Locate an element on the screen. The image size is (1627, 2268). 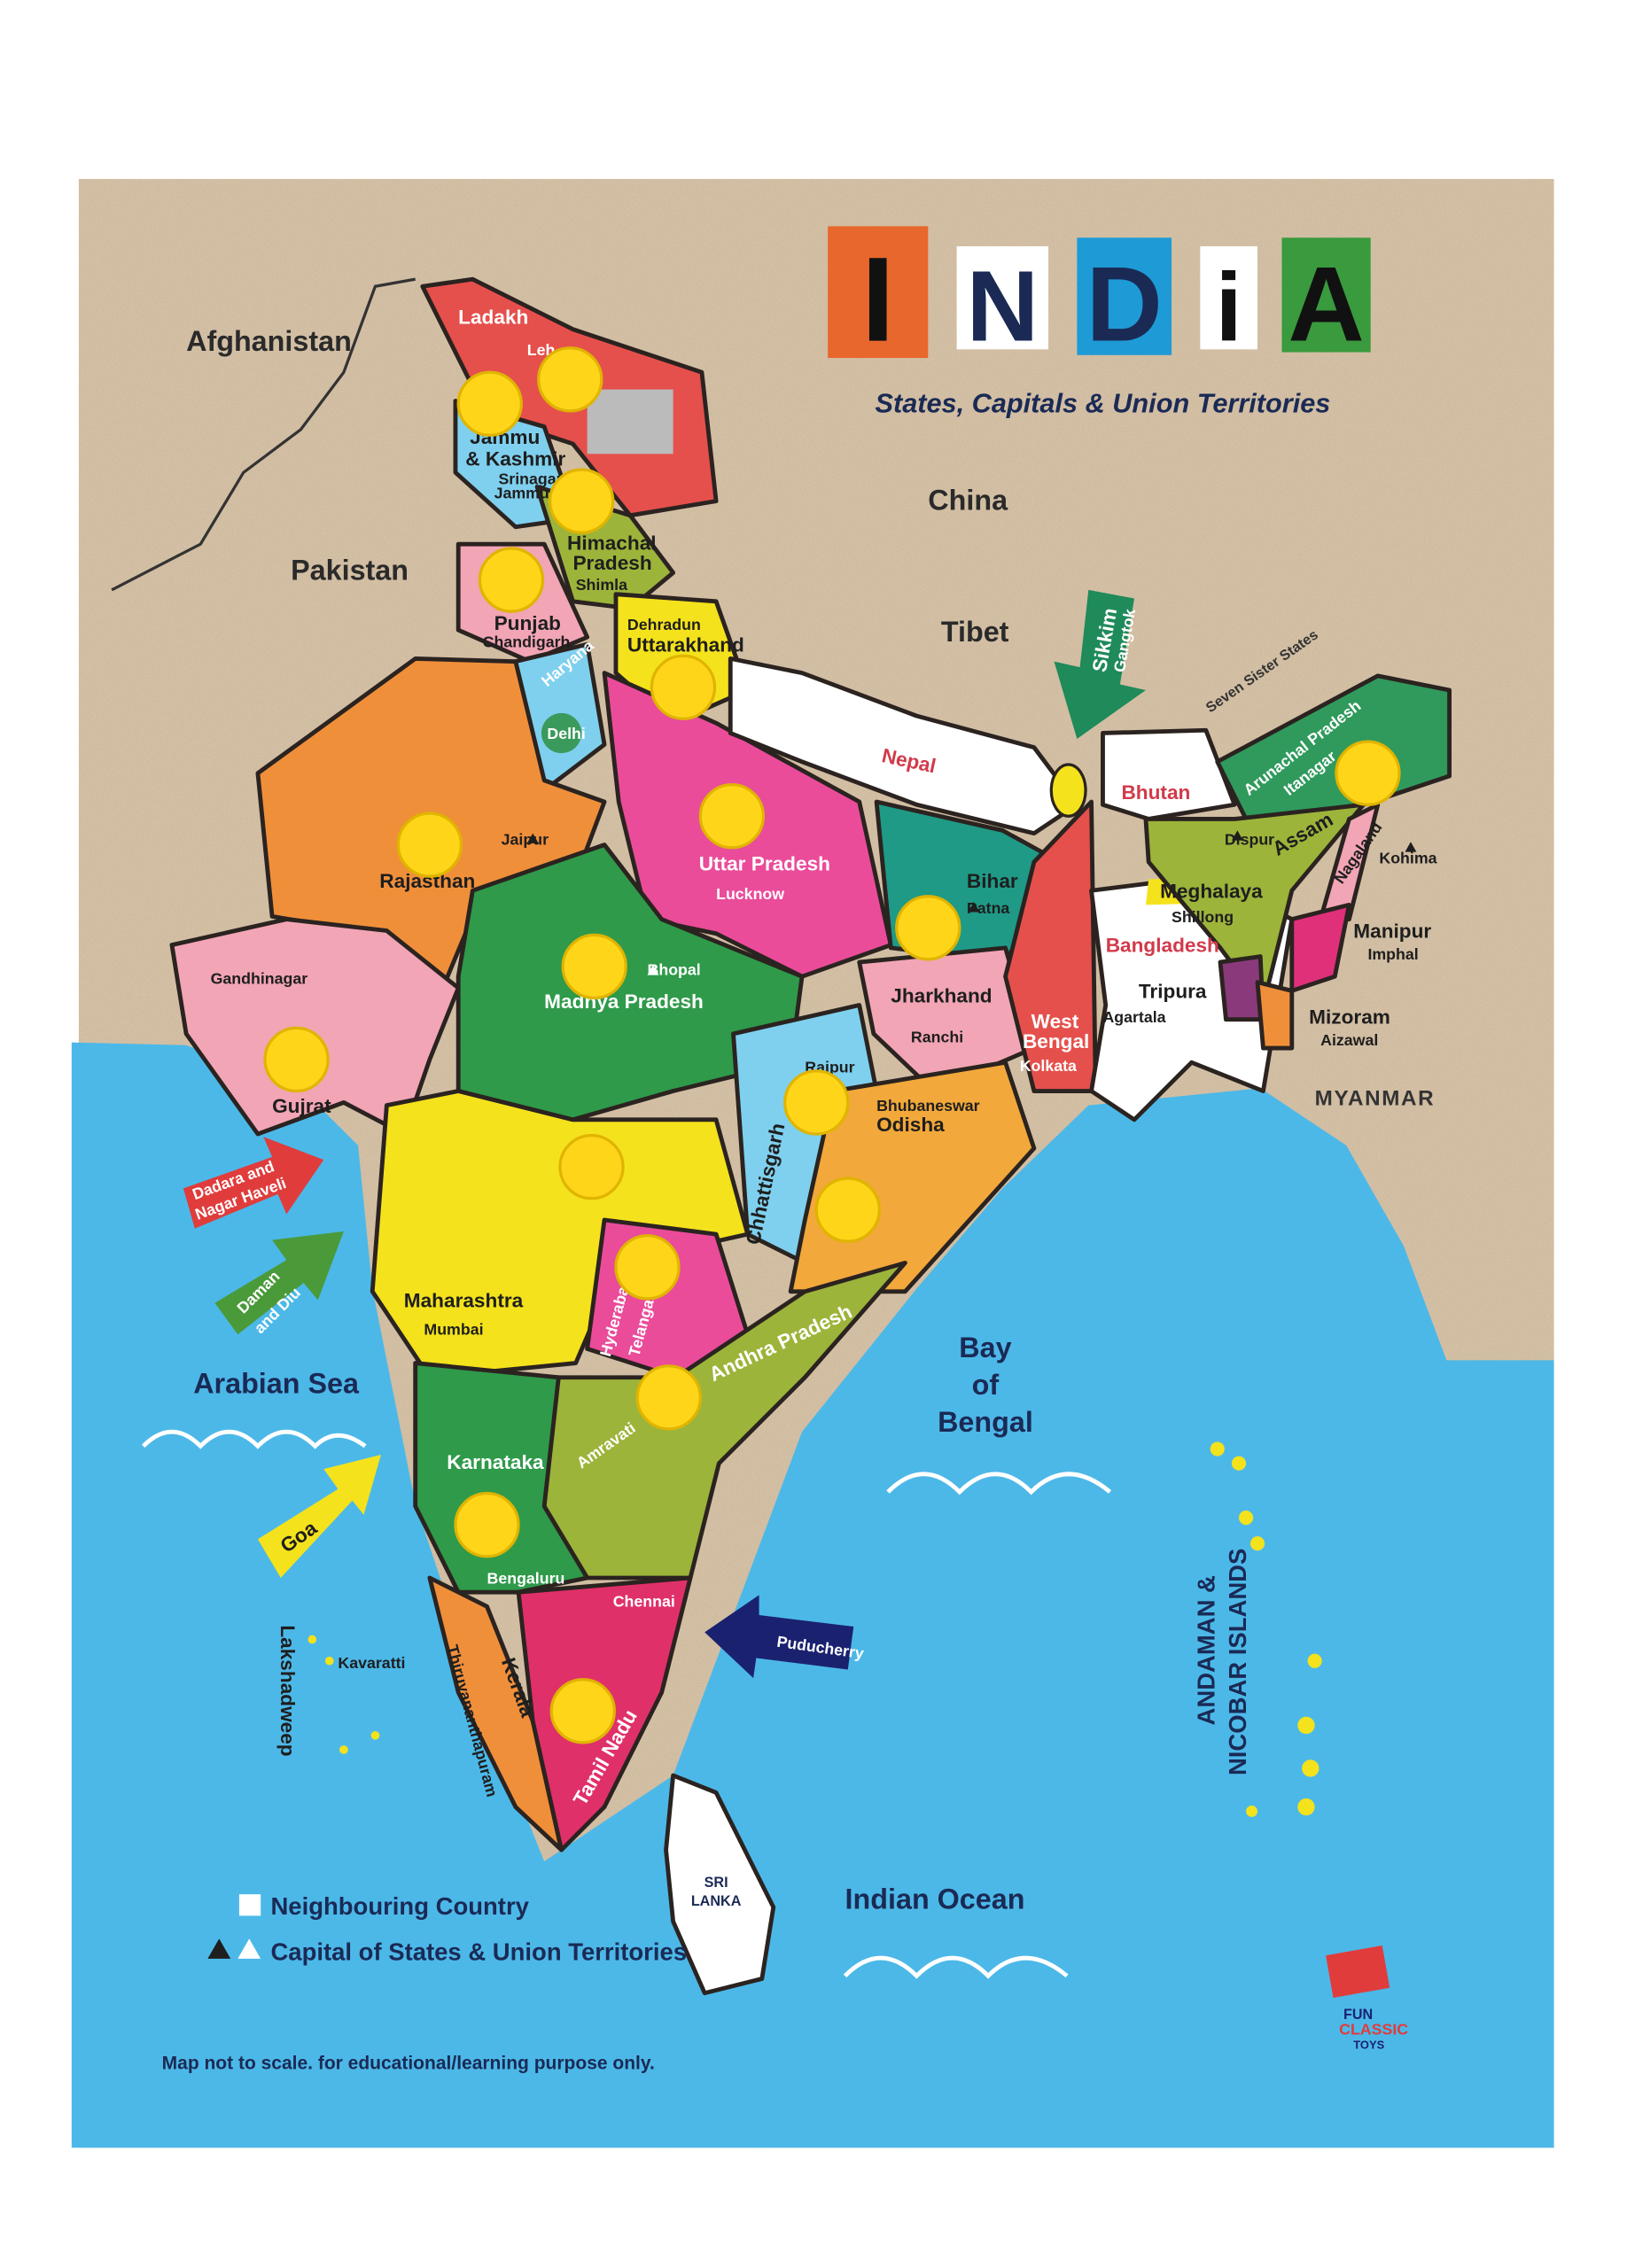
title-tile-i2 is located at coordinates (1229, 297).